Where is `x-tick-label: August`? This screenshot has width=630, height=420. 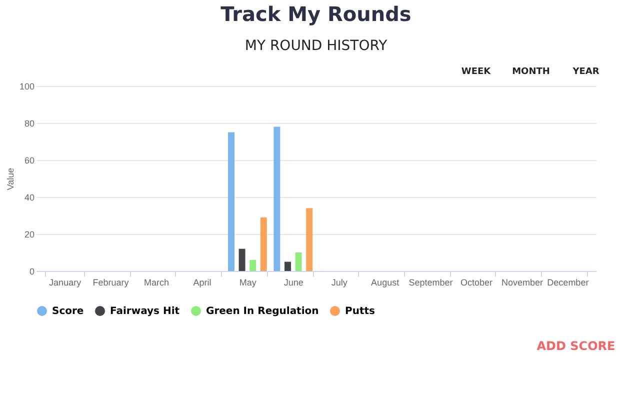 x-tick-label: August is located at coordinates (385, 283).